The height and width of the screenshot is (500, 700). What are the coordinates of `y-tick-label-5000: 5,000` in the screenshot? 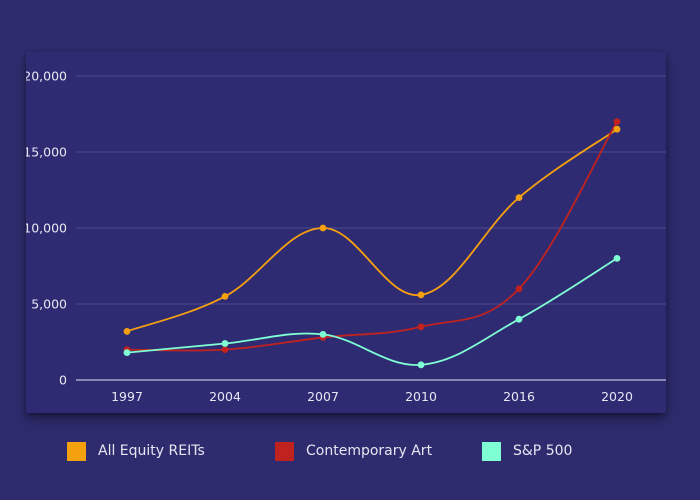 It's located at (49, 304).